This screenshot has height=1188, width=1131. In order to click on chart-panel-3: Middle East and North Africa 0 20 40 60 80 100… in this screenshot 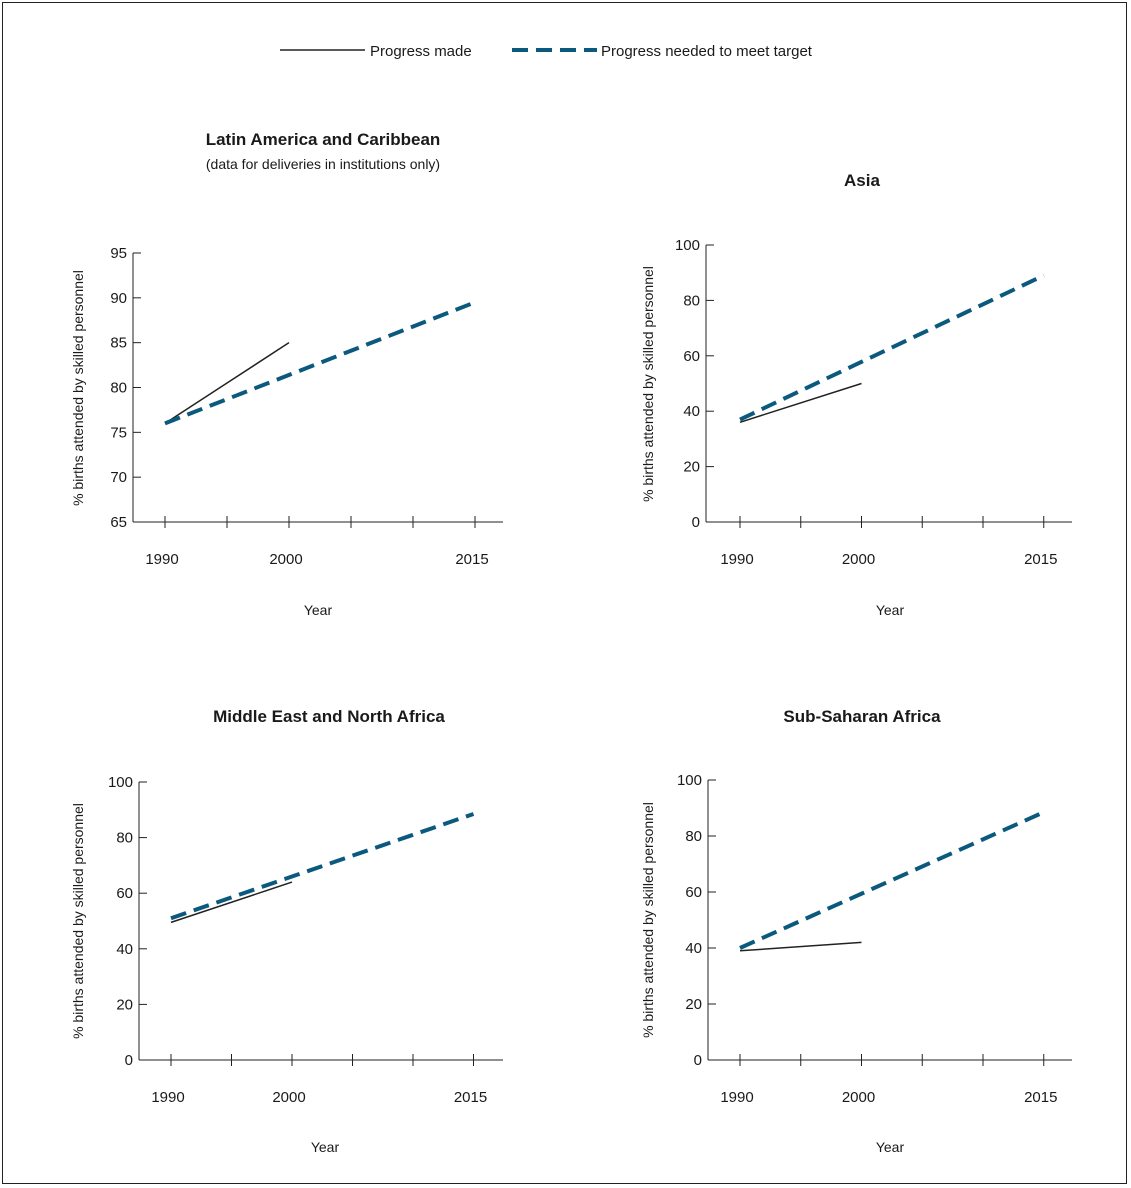, I will do `click(286, 931)`.